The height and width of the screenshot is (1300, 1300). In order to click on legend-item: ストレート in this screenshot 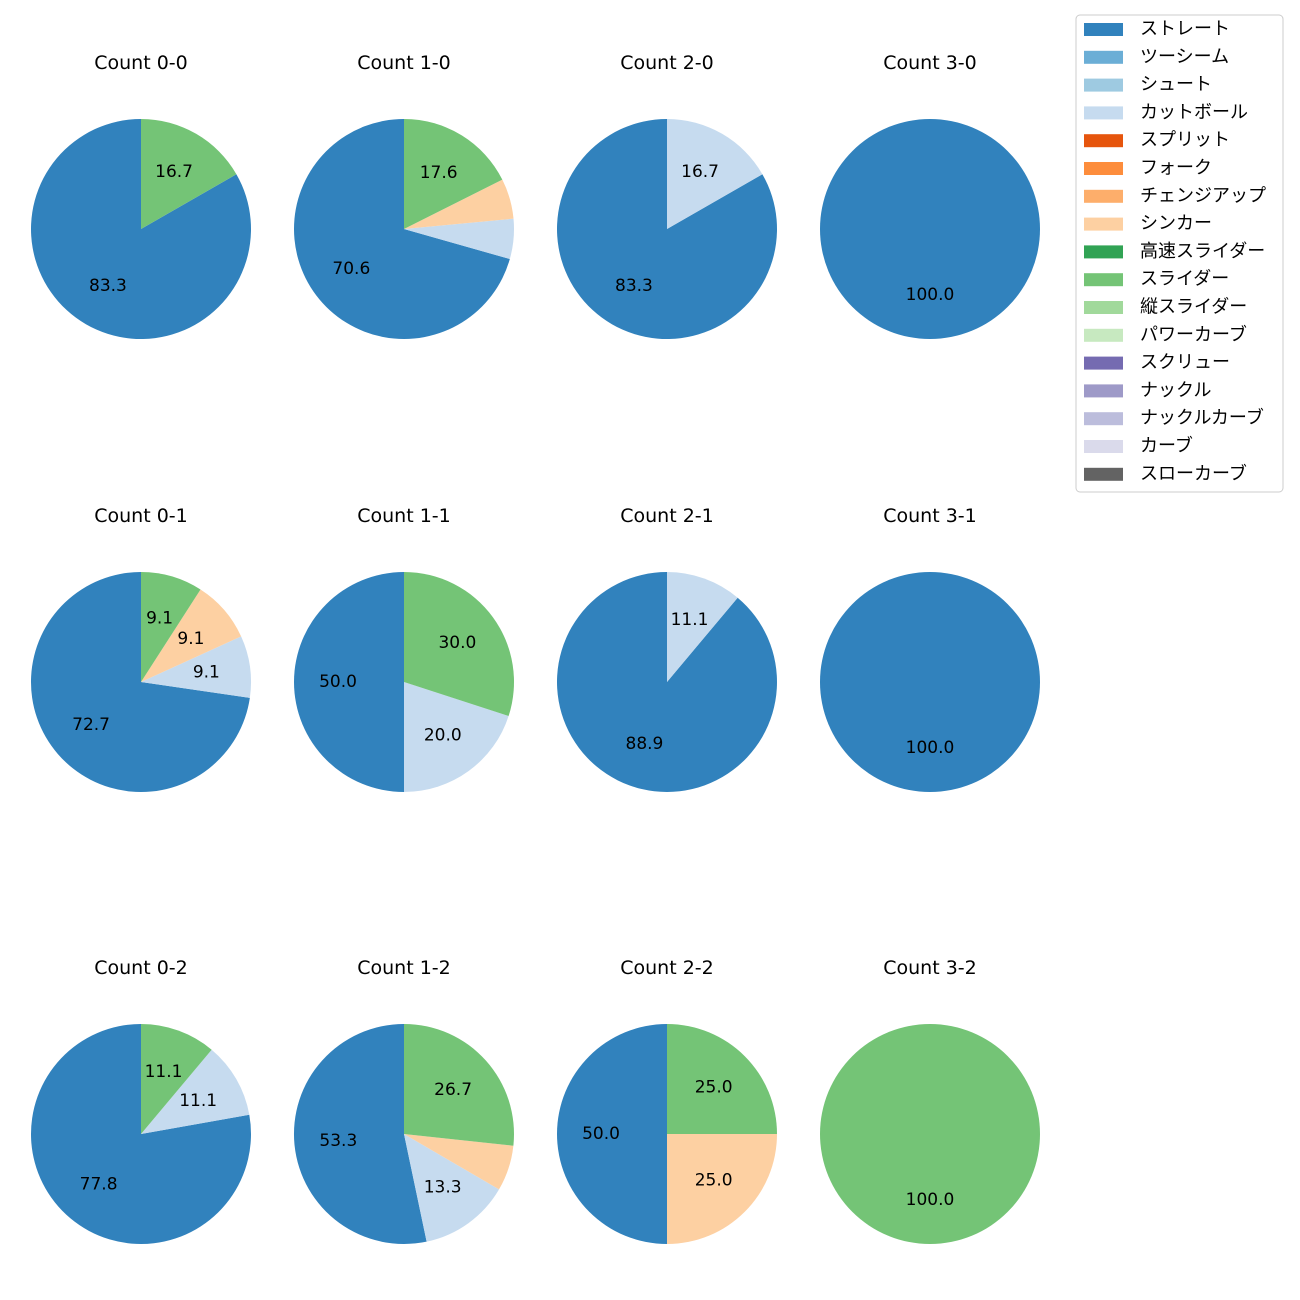, I will do `click(1157, 29)`.